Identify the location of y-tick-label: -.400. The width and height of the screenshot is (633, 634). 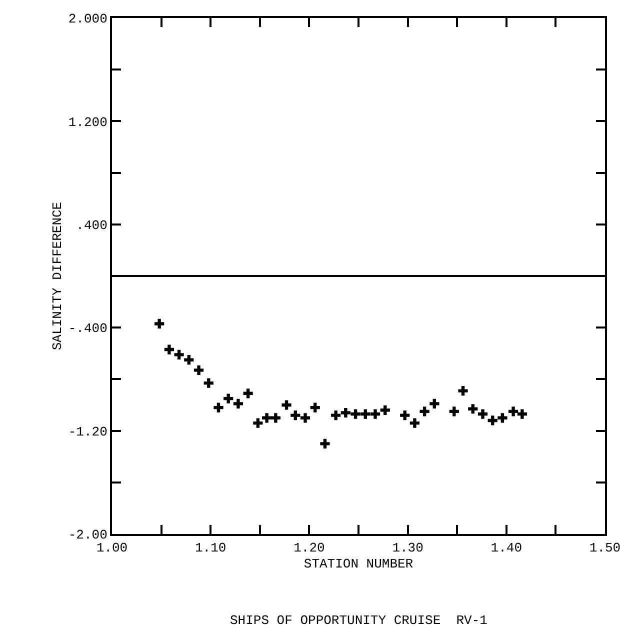
(88, 328).